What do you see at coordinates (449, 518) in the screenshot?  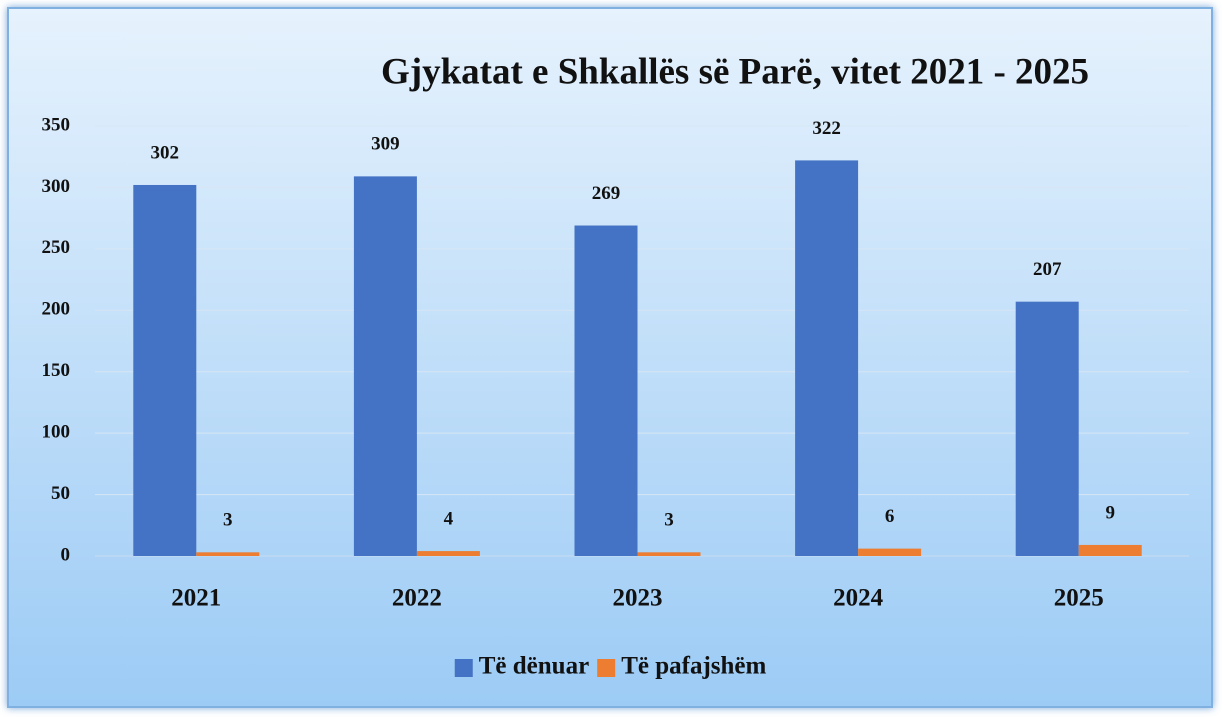 I see `data-label: 4` at bounding box center [449, 518].